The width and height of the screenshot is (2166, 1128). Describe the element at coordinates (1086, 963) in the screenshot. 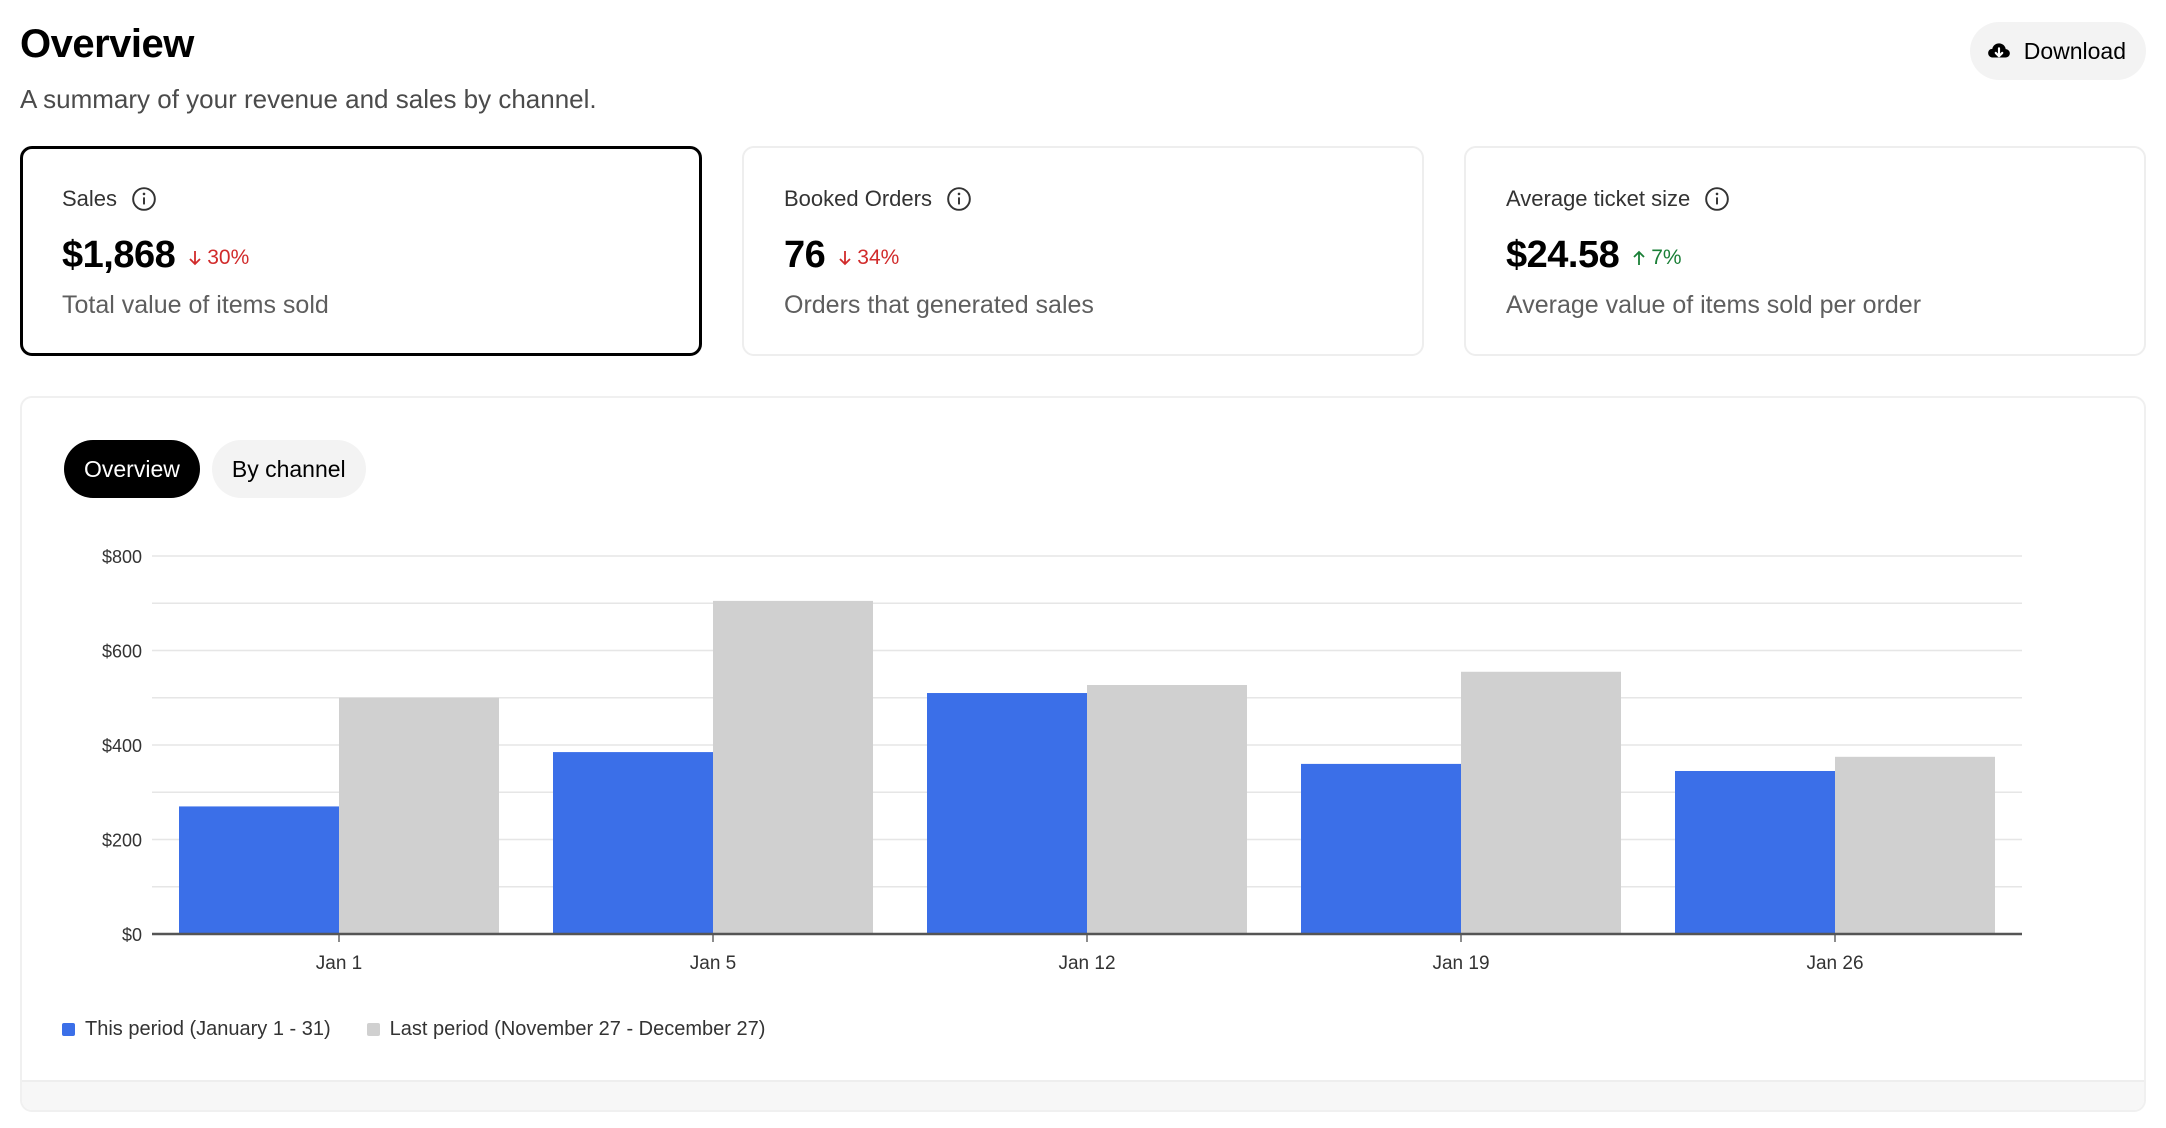

I see `x-tick-label: Jan 12` at that location.